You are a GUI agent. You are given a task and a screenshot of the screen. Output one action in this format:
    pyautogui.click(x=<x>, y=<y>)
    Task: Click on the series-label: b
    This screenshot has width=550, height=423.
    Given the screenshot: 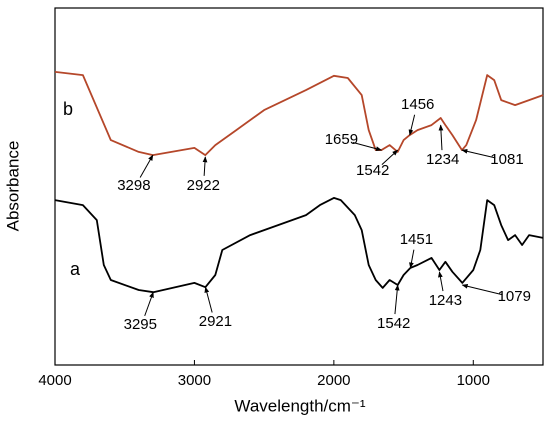 What is the action you would take?
    pyautogui.click(x=68, y=109)
    